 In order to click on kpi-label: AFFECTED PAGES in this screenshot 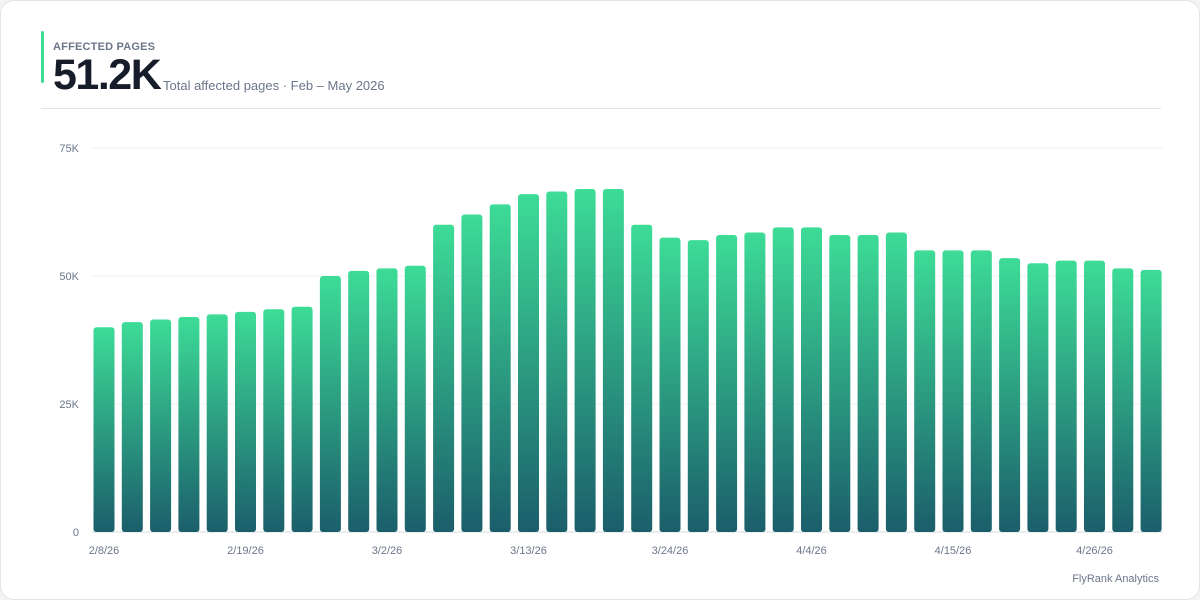, I will do `click(104, 47)`.